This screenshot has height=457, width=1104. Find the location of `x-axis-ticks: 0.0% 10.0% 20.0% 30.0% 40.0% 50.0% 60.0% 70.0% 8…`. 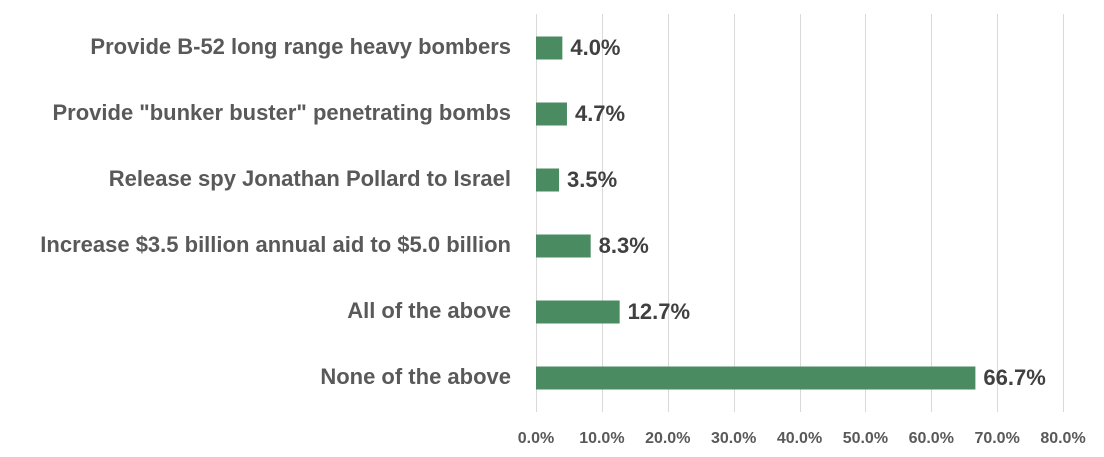

x-axis-ticks: 0.0% 10.0% 20.0% 30.0% 40.0% 50.0% 60.0% 70.0% 8… is located at coordinates (802, 438).